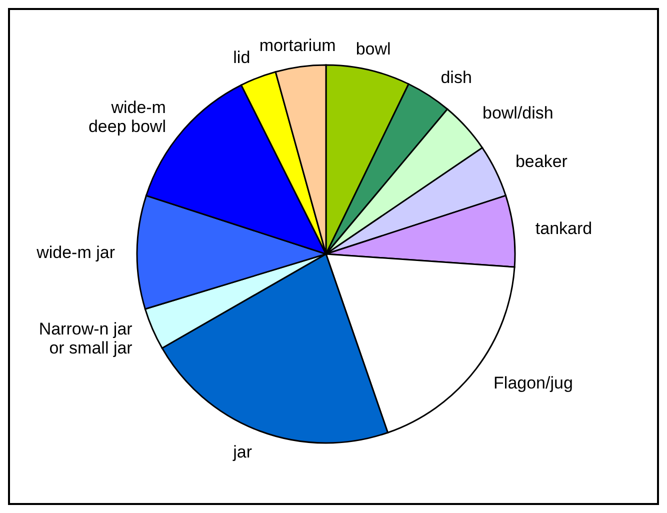 The height and width of the screenshot is (513, 667). I want to click on slice-label: Flagon/jug, so click(533, 382).